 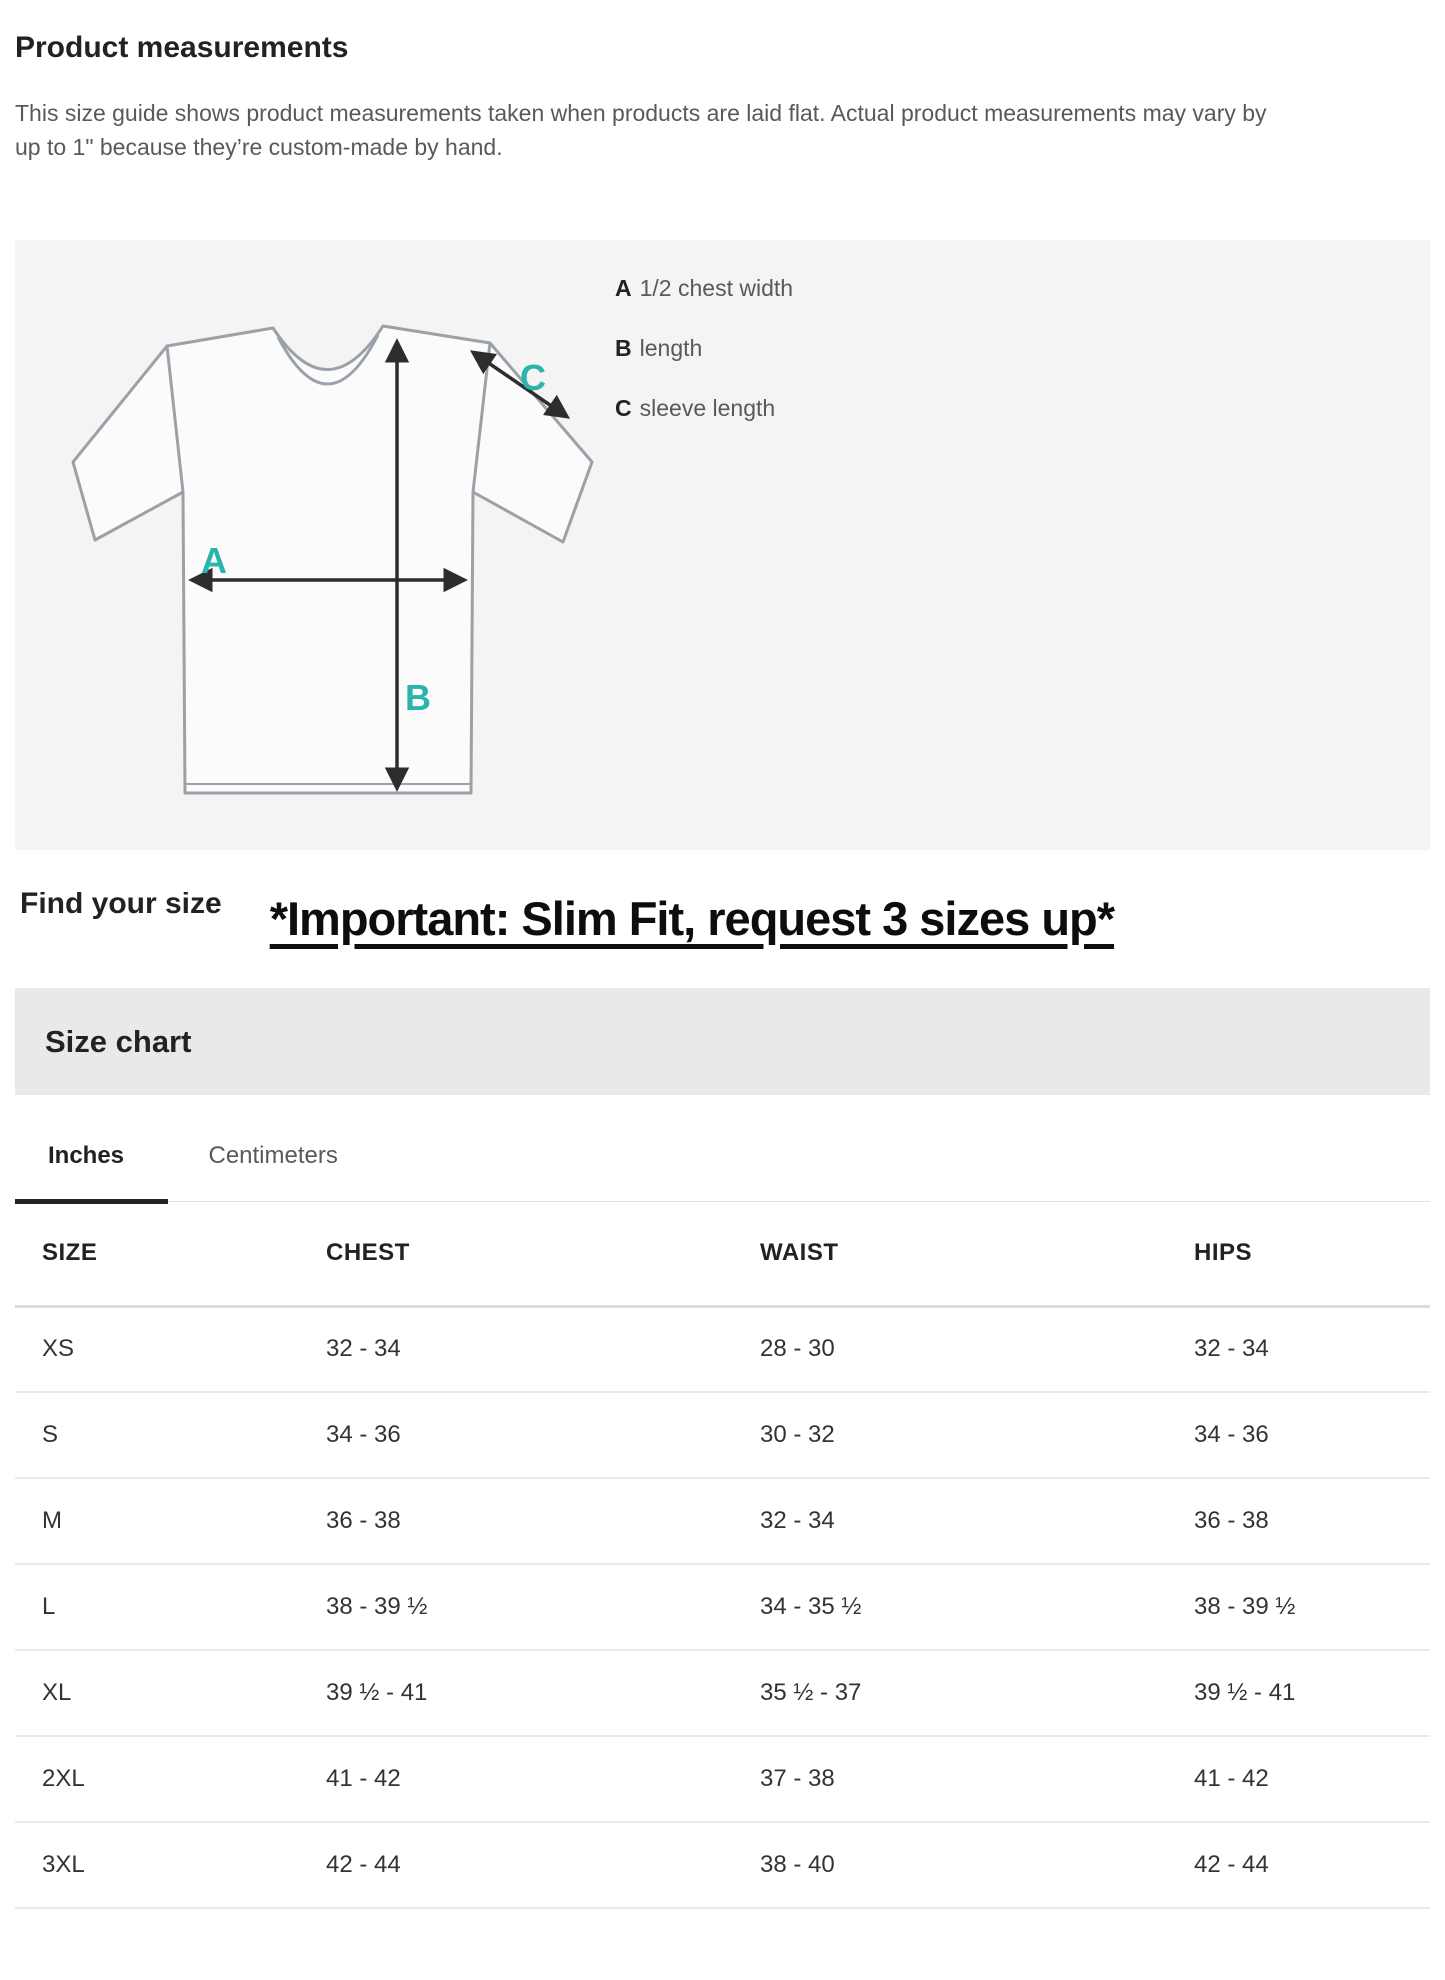 I want to click on size-cell: XL, so click(x=157, y=1693).